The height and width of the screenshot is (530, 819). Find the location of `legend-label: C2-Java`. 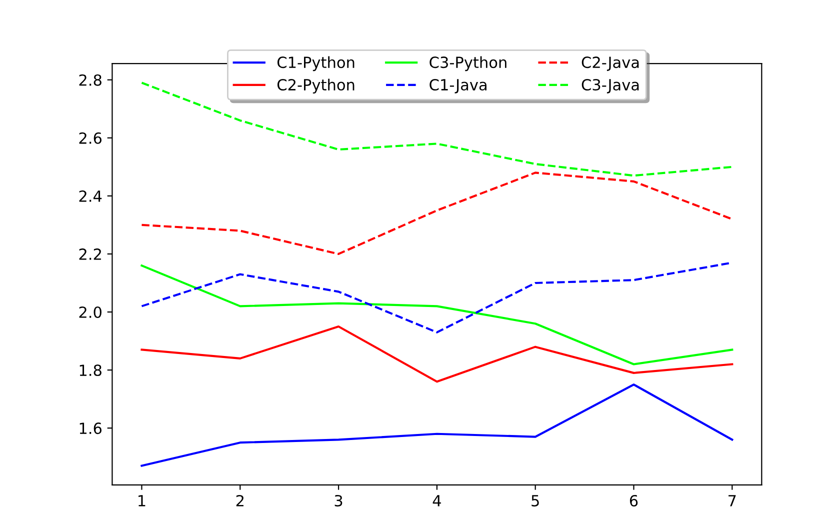

legend-label: C2-Java is located at coordinates (610, 63).